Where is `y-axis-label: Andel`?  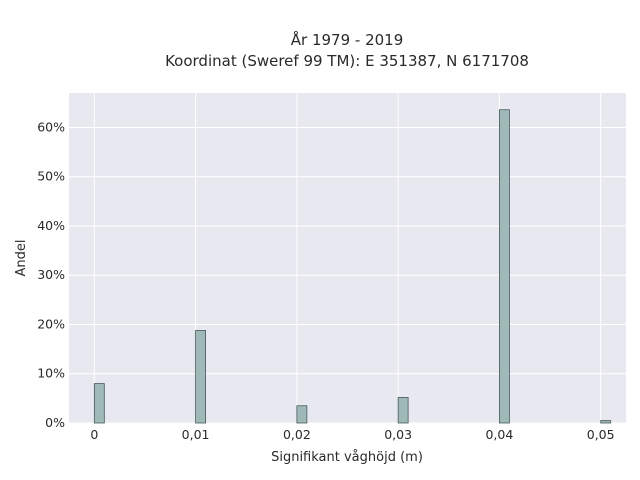 y-axis-label: Andel is located at coordinates (21, 258).